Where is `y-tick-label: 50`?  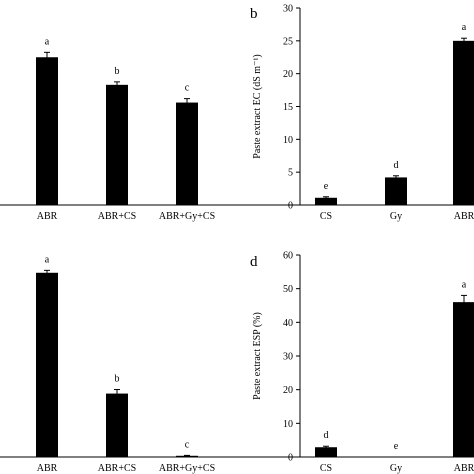 y-tick-label: 50 is located at coordinates (288, 289).